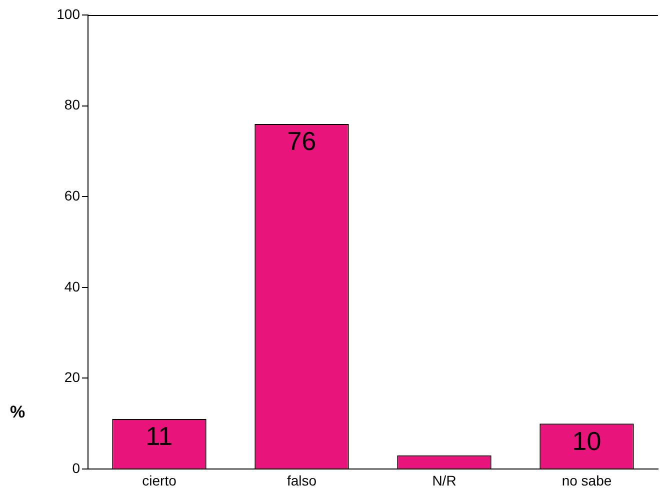 This screenshot has width=664, height=502. Describe the element at coordinates (72, 377) in the screenshot. I see `y-tick-label: 20` at that location.